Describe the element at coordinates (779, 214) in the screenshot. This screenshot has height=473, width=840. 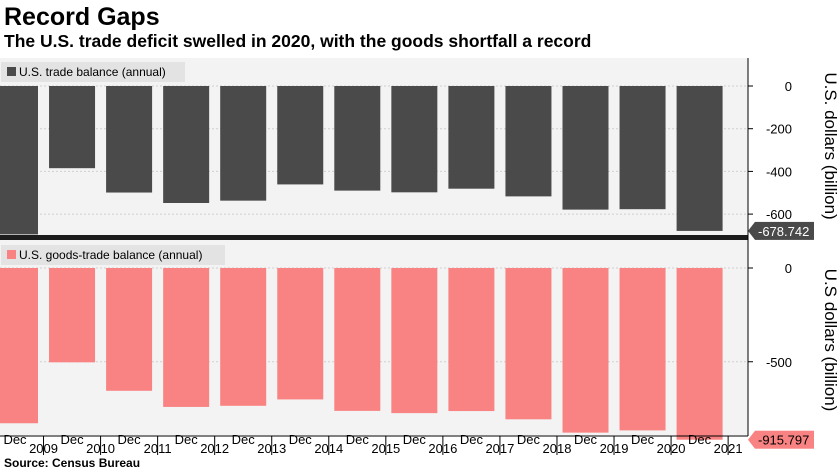
I see `y-tick-label-top-3: -600` at that location.